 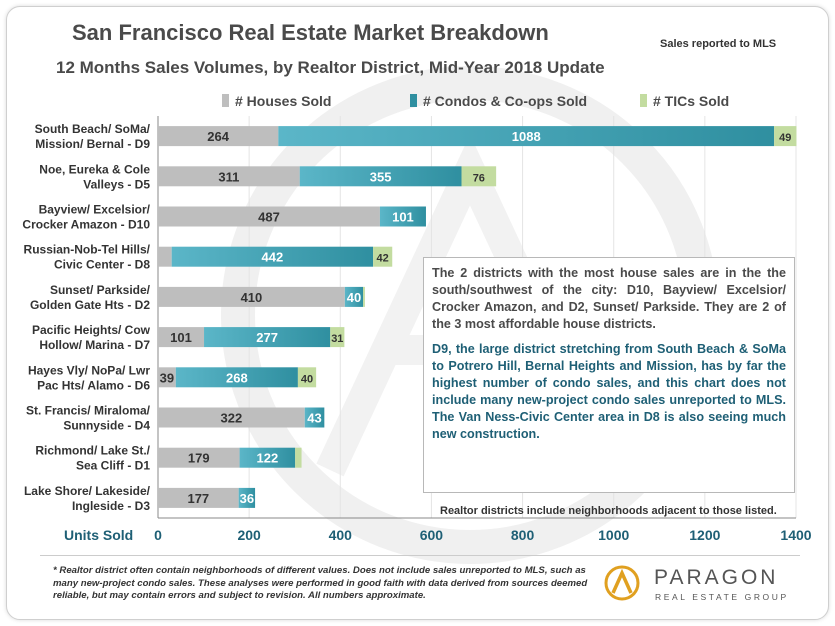 I want to click on sales-note: Sales reported to MLS, so click(x=718, y=44).